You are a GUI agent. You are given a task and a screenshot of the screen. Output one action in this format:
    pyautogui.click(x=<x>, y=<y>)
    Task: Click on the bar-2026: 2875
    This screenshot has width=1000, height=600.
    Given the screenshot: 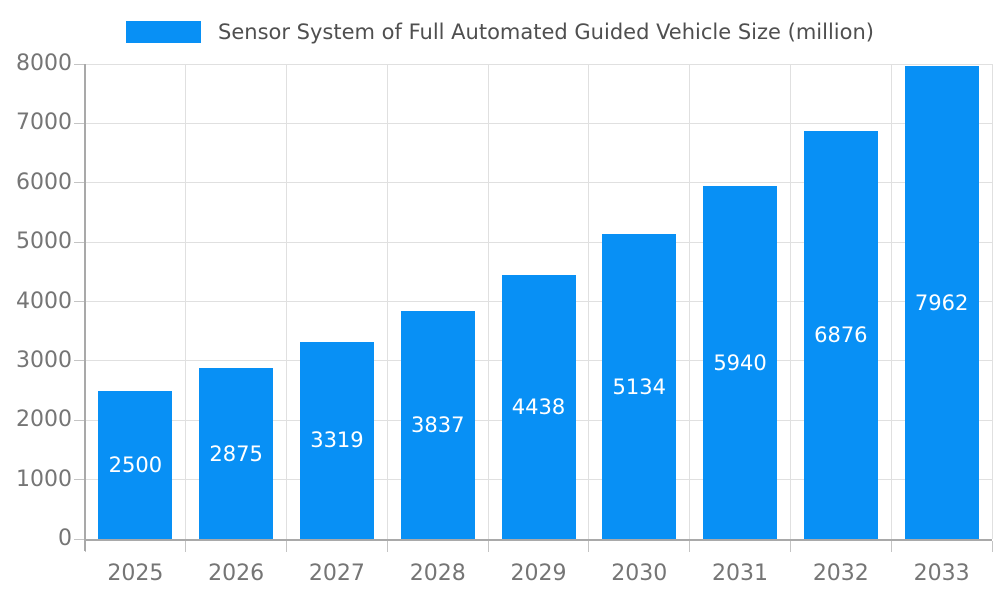 What is the action you would take?
    pyautogui.click(x=236, y=453)
    